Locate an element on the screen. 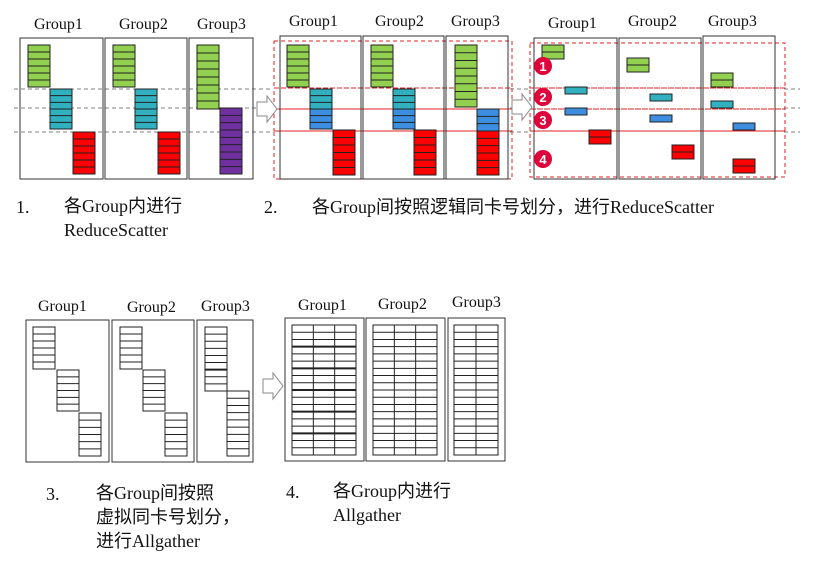 Image resolution: width=814 pixels, height=571 pixels. p3-g2-teal is located at coordinates (661, 97).